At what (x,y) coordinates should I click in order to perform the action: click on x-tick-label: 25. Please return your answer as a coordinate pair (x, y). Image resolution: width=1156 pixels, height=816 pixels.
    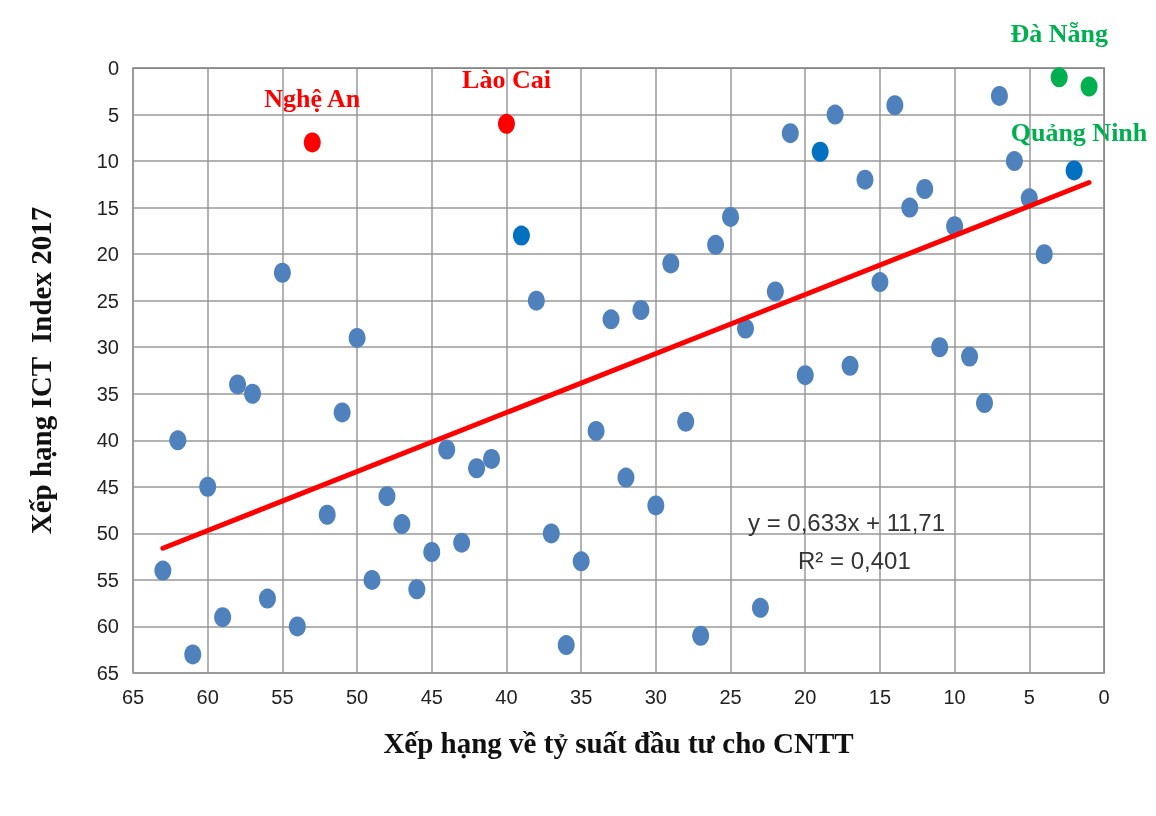
    Looking at the image, I should click on (730, 697).